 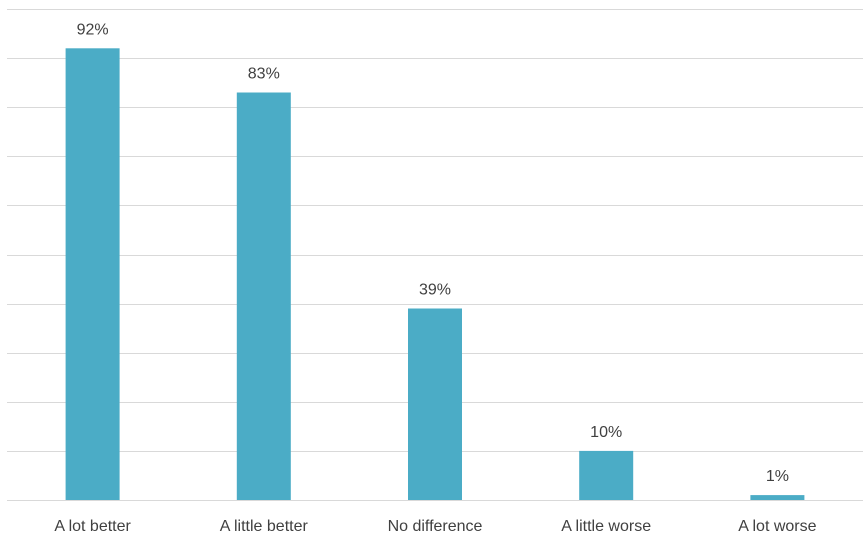 I want to click on data-label: 92%, so click(x=93, y=29).